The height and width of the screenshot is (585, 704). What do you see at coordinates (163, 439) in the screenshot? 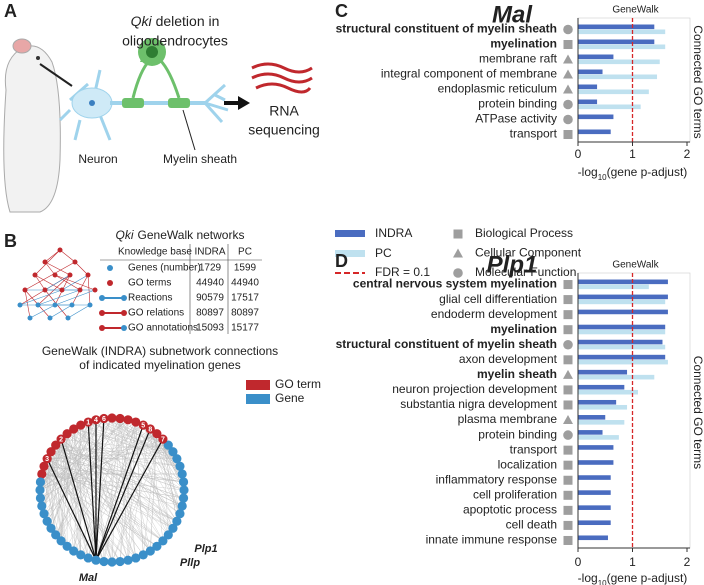
I see `node-number: 7` at bounding box center [163, 439].